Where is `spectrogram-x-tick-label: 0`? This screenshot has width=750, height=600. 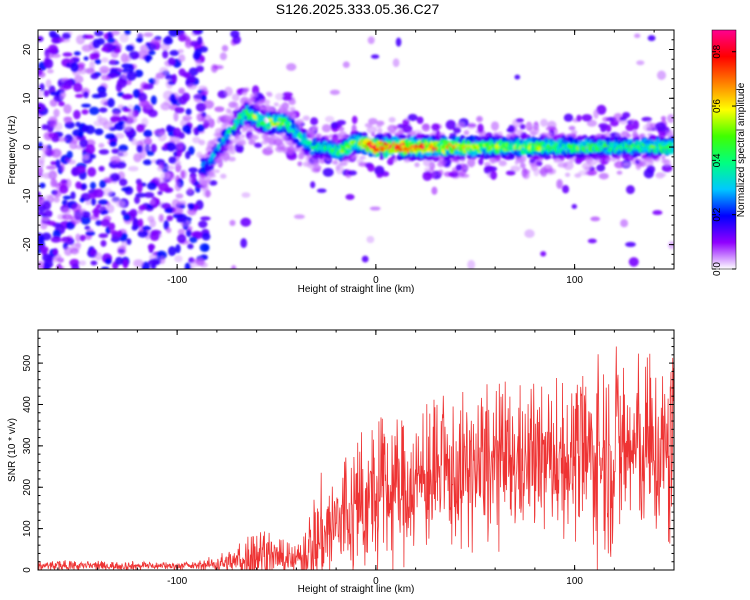
spectrogram-x-tick-label: 0 is located at coordinates (376, 280).